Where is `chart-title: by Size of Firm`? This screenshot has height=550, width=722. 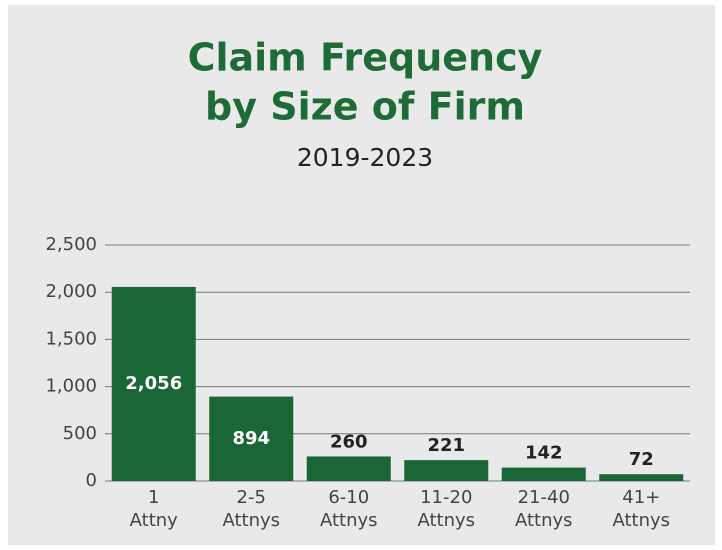 chart-title: by Size of Firm is located at coordinates (365, 107).